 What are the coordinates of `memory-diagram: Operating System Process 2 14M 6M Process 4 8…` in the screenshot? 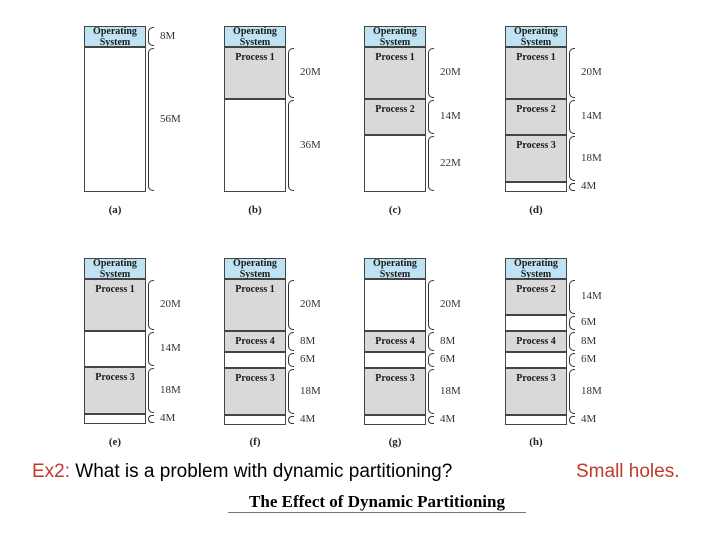 It's located at (575, 358).